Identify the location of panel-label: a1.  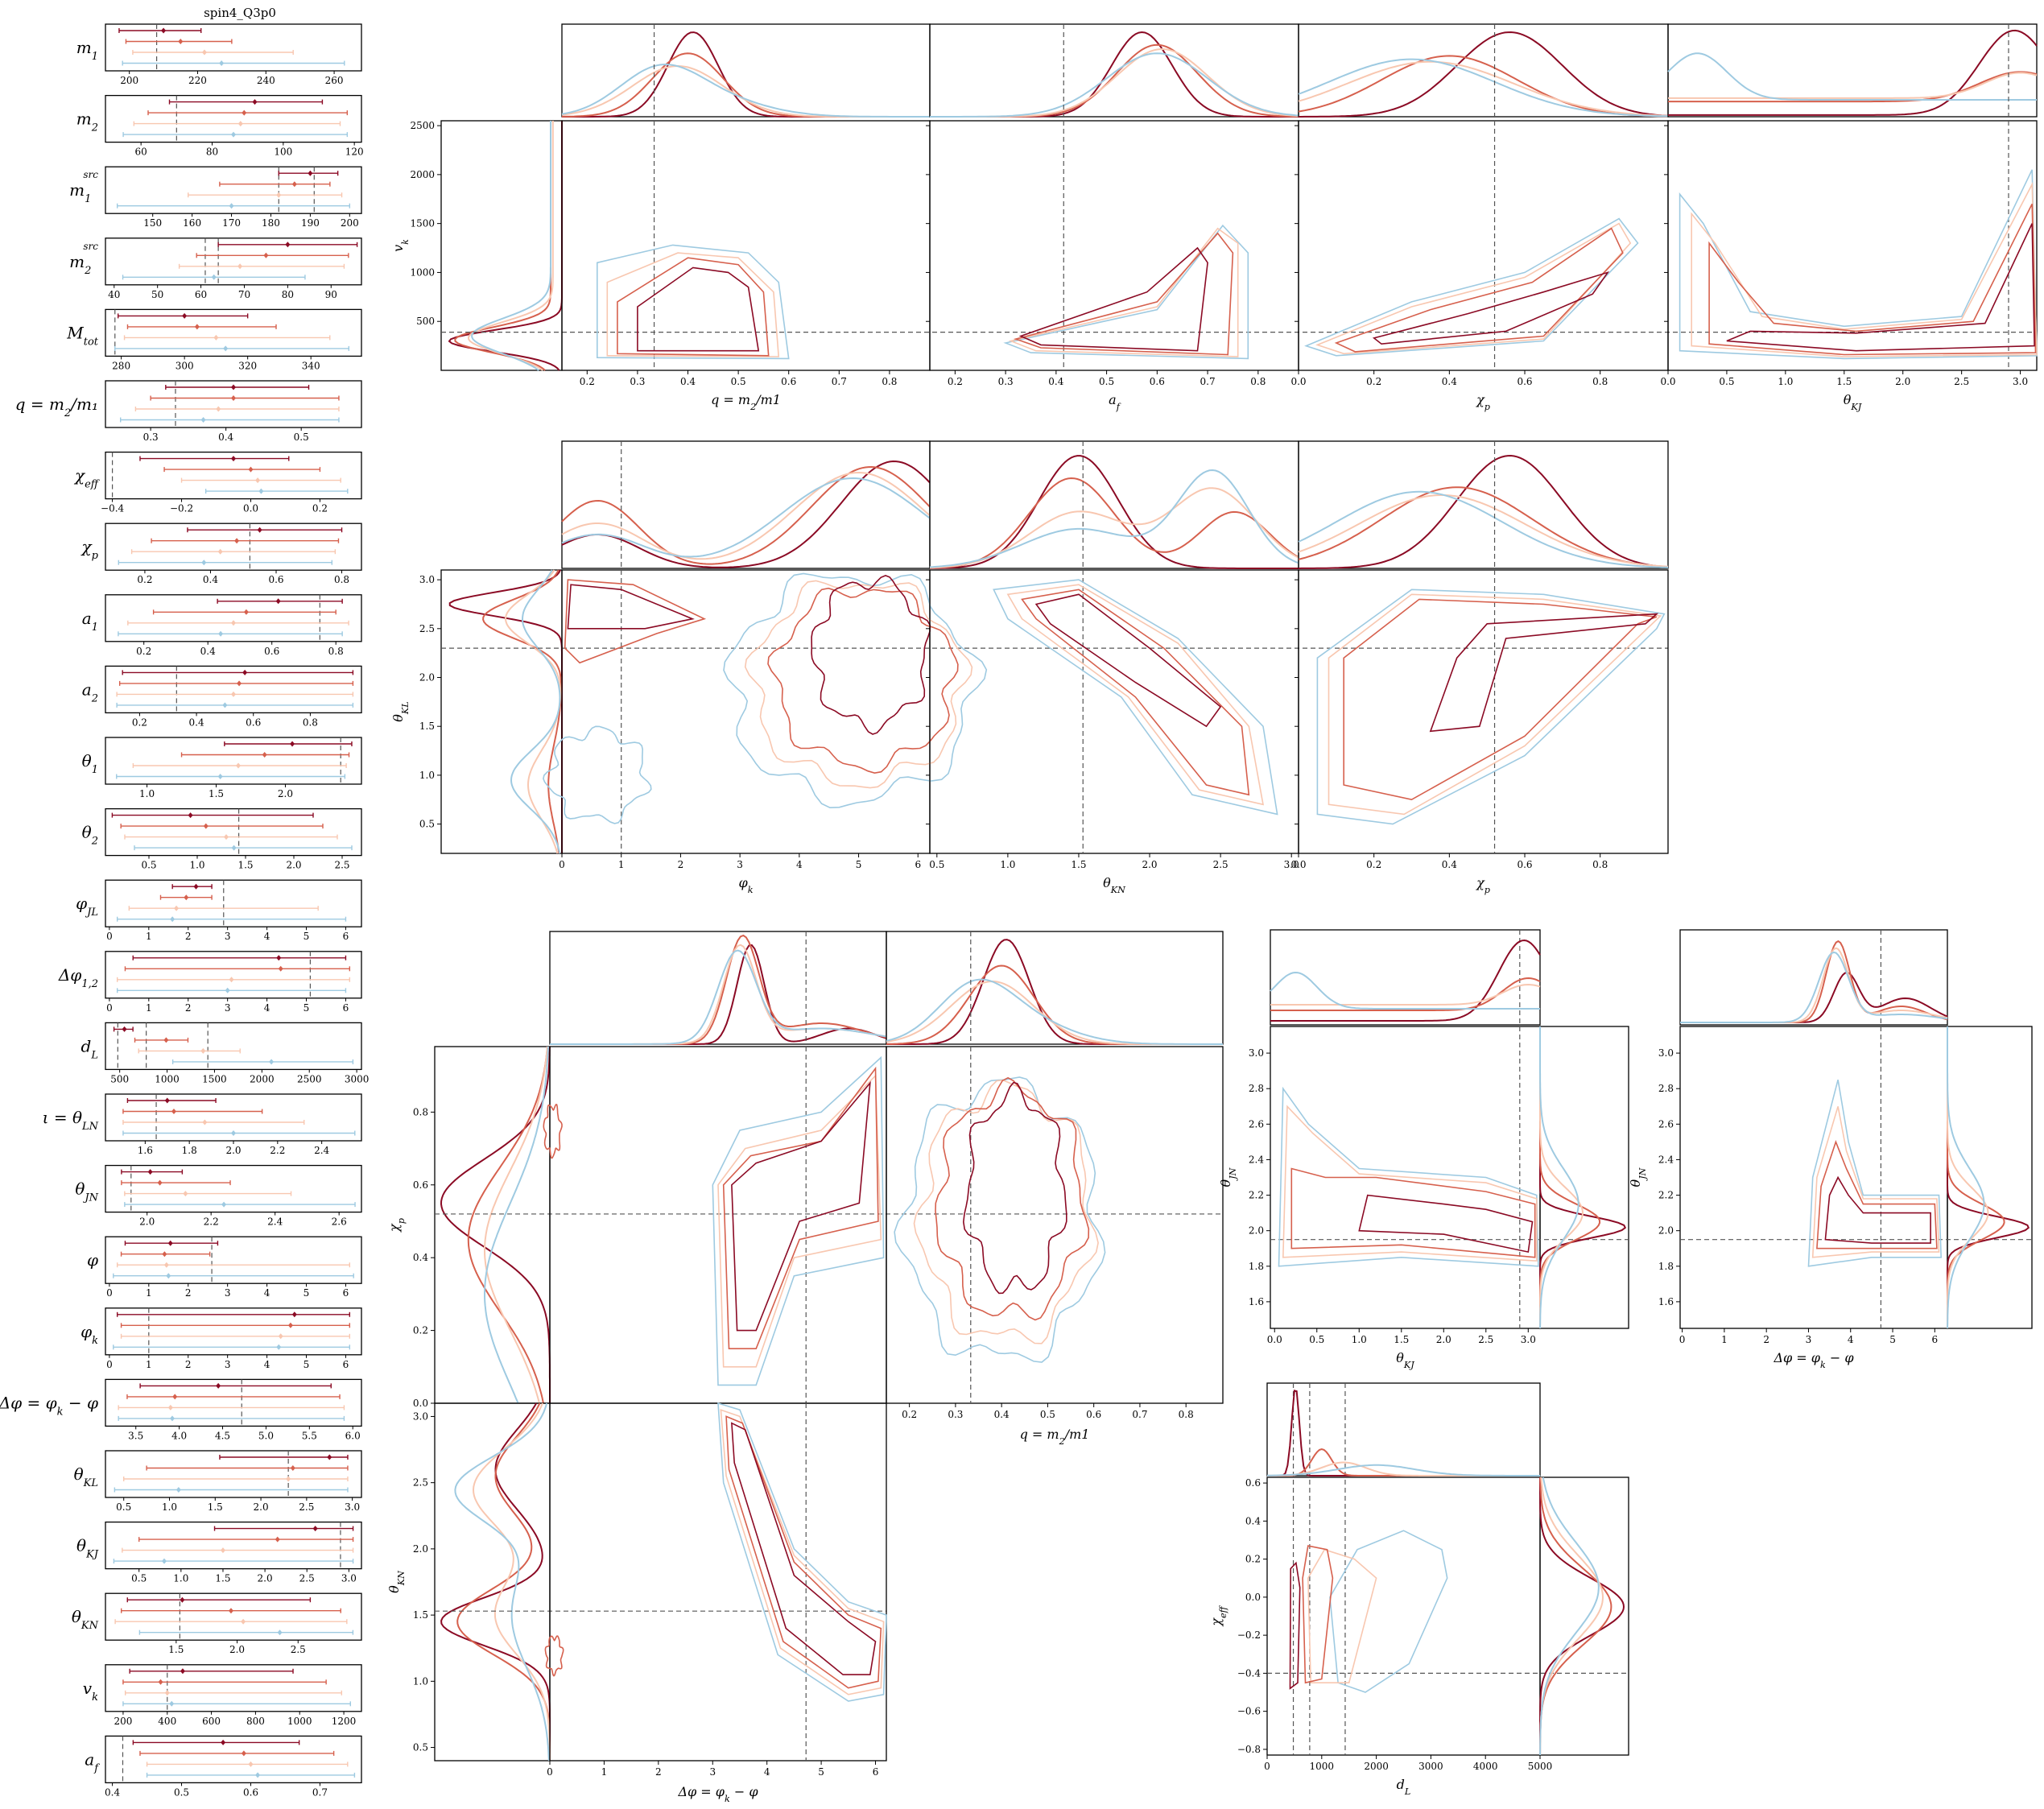
(90, 621).